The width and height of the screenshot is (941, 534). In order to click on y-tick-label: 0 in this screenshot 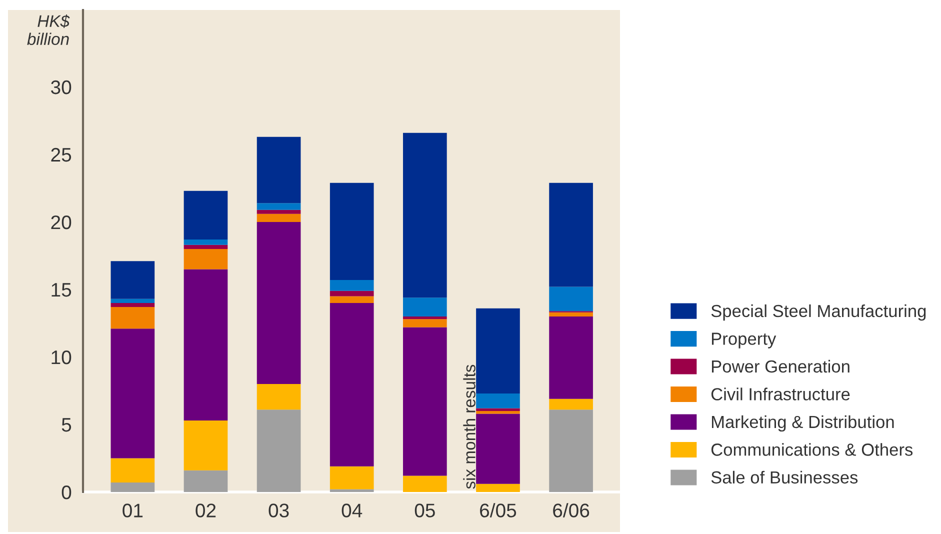, I will do `click(67, 492)`.